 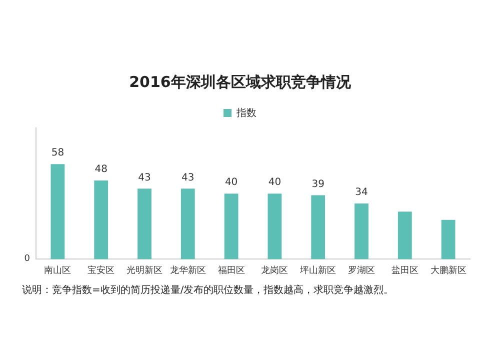 I want to click on x-tick-label: 罗湖区, so click(x=361, y=270).